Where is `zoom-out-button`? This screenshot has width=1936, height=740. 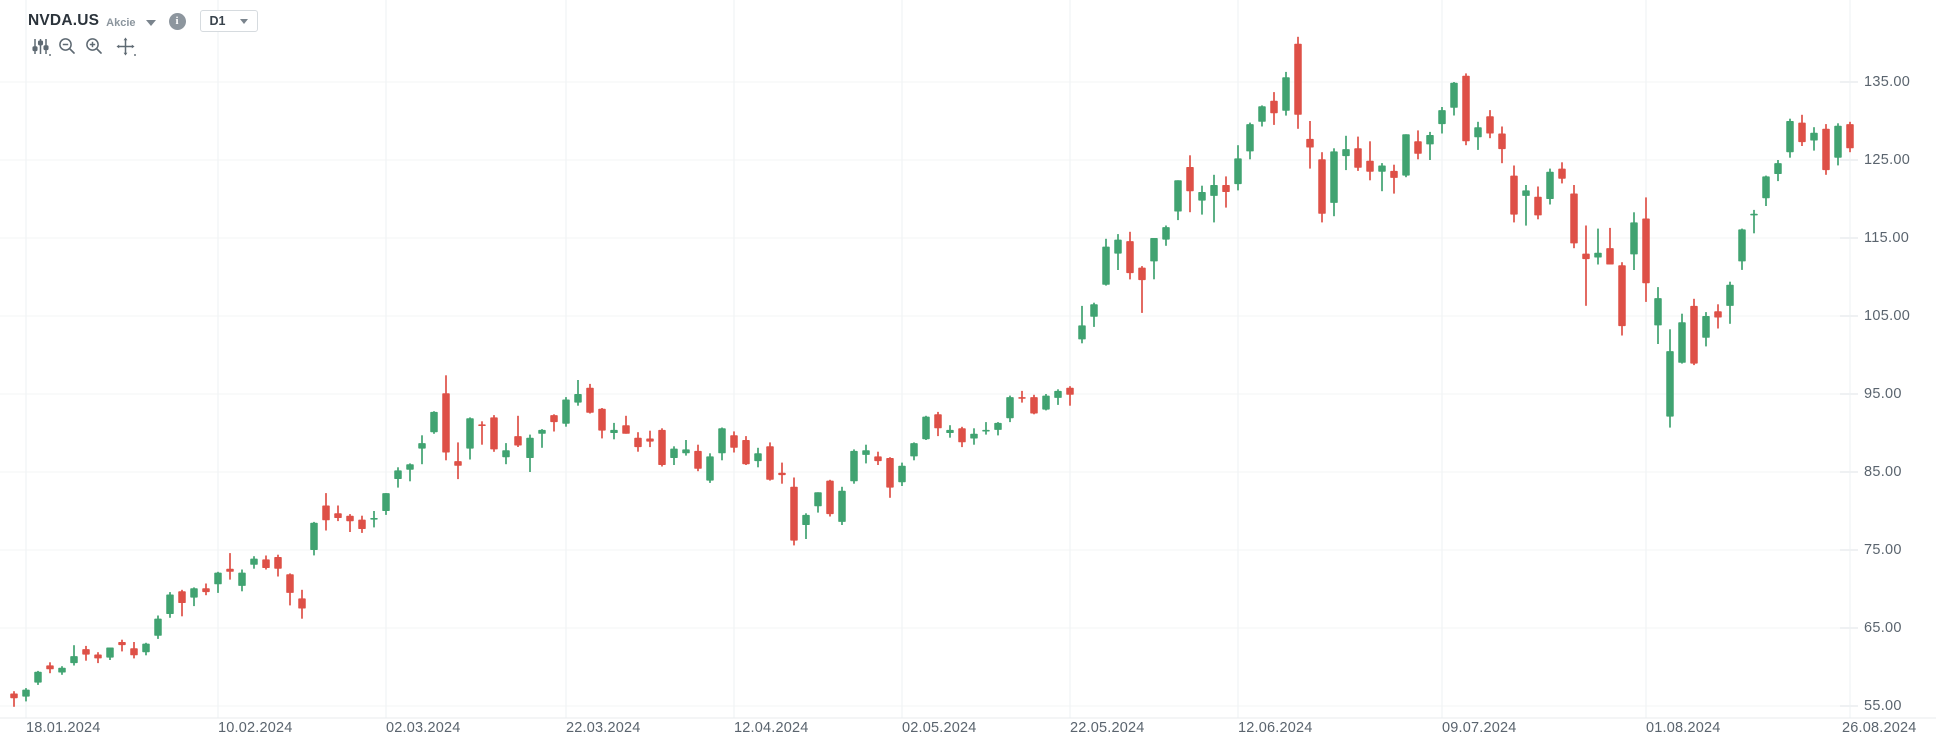 zoom-out-button is located at coordinates (67, 46).